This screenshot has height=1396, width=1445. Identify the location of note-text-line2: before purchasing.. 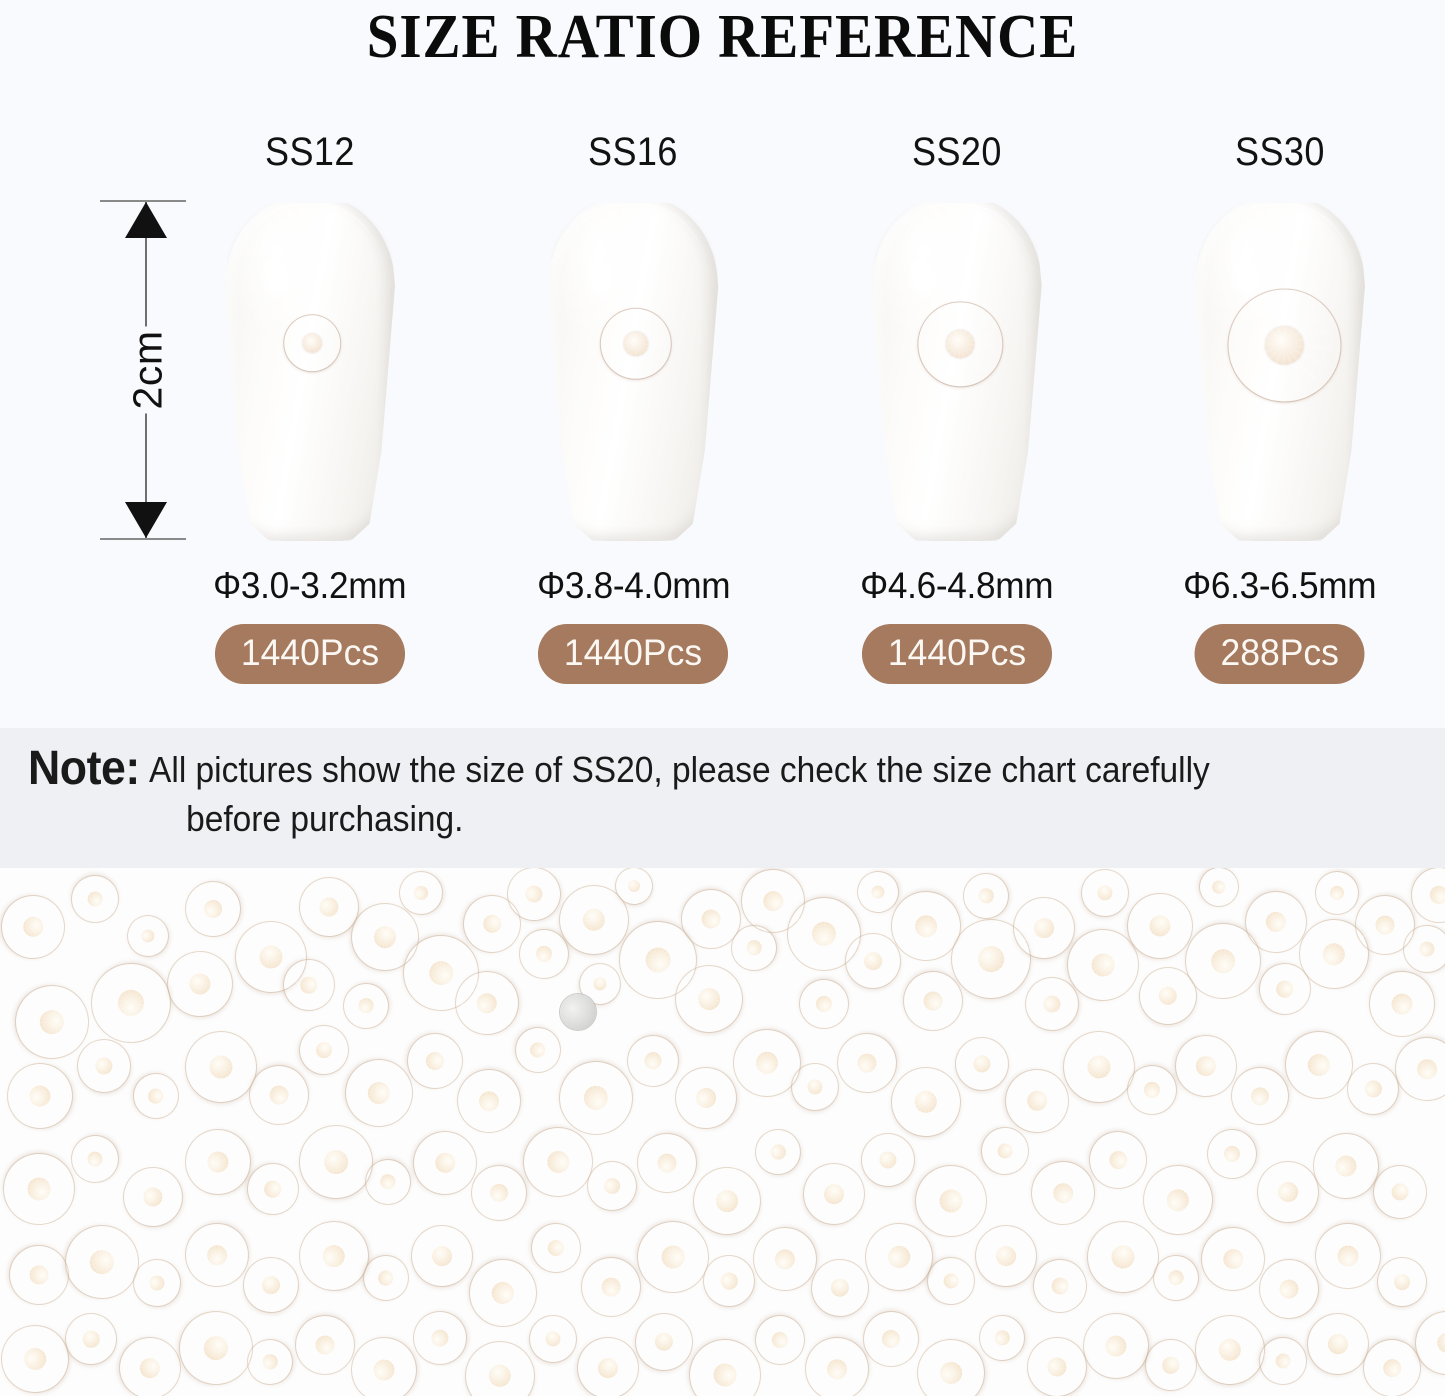
(325, 818).